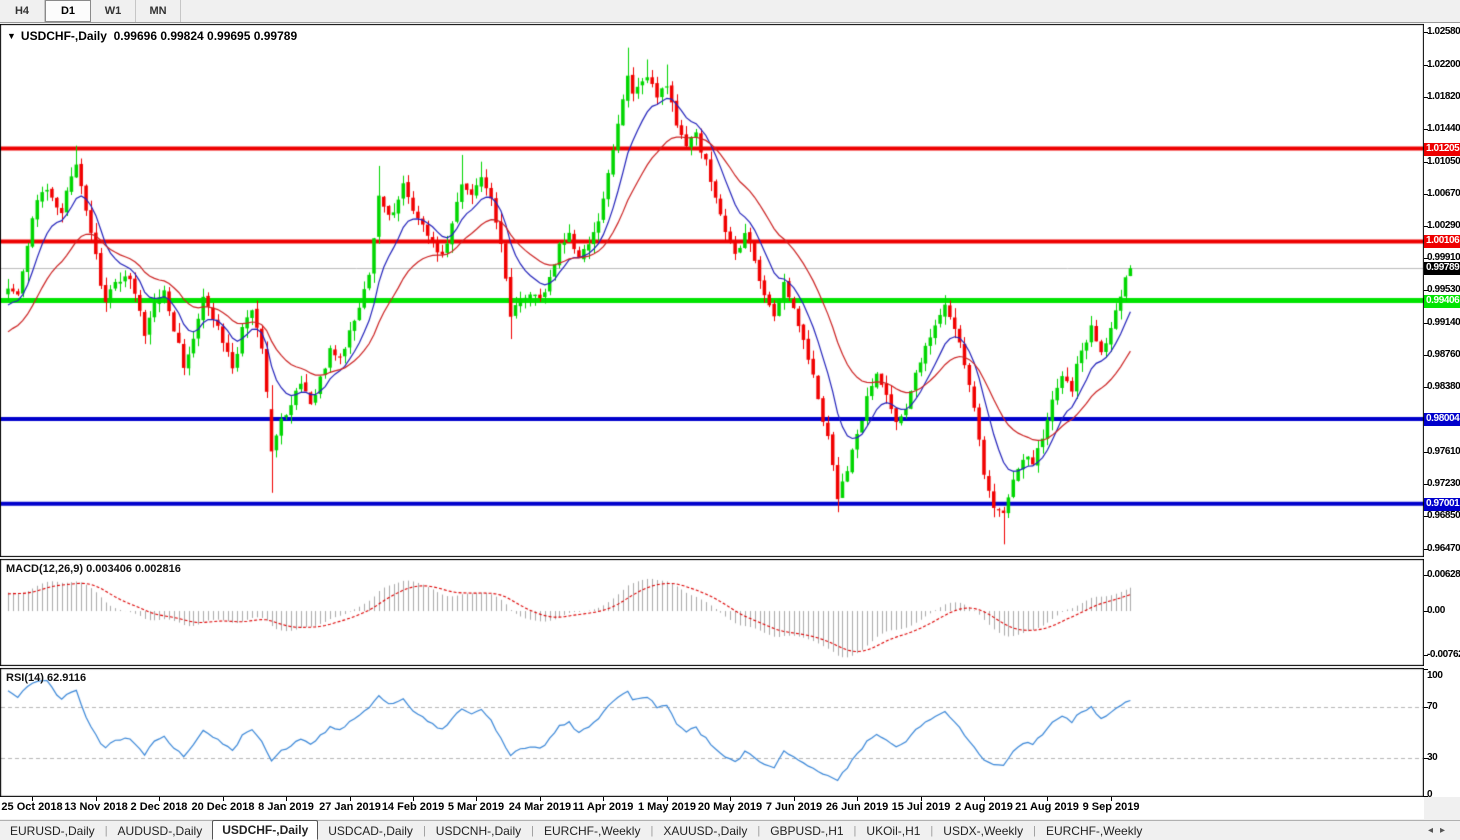  What do you see at coordinates (159, 807) in the screenshot?
I see `date-tick-label: 2 Dec 2018` at bounding box center [159, 807].